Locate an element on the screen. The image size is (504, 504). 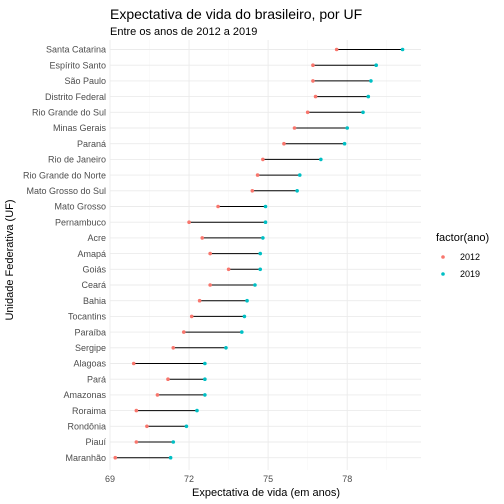
y-tick-label: Rio Grande do Norte is located at coordinates (64, 175).